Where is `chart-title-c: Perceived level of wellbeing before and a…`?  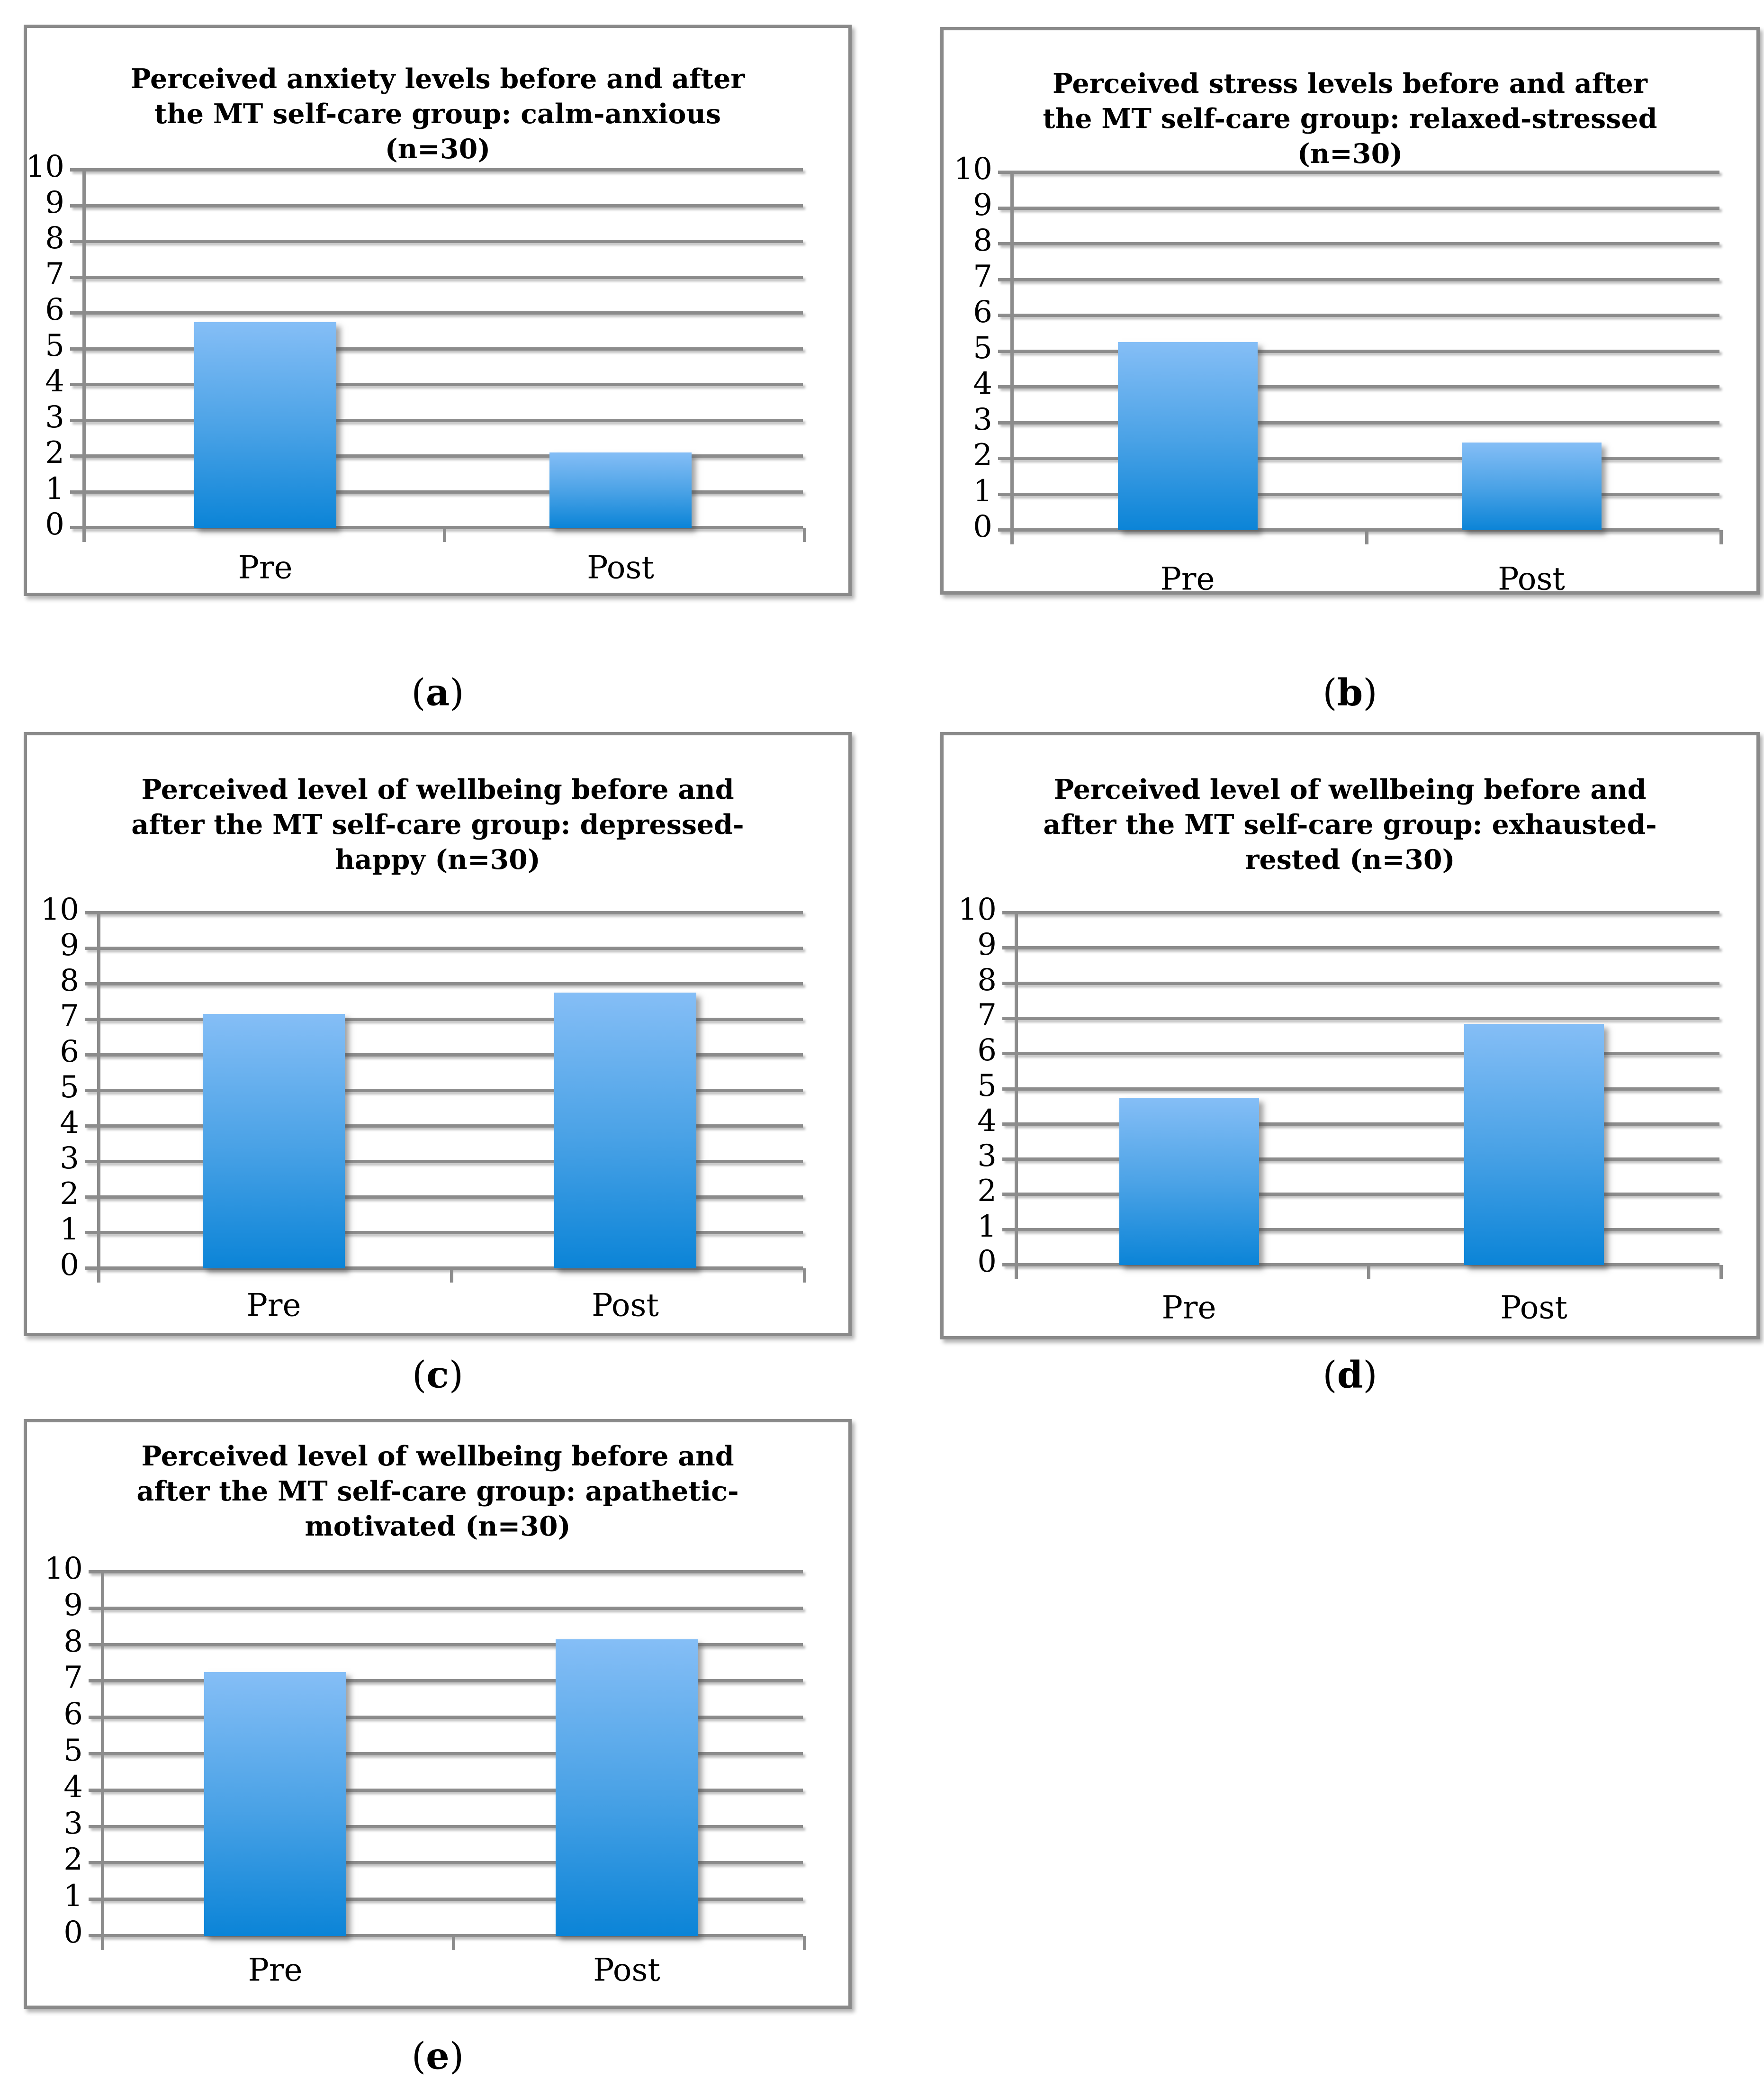 chart-title-c: Perceived level of wellbeing before and a… is located at coordinates (438, 824).